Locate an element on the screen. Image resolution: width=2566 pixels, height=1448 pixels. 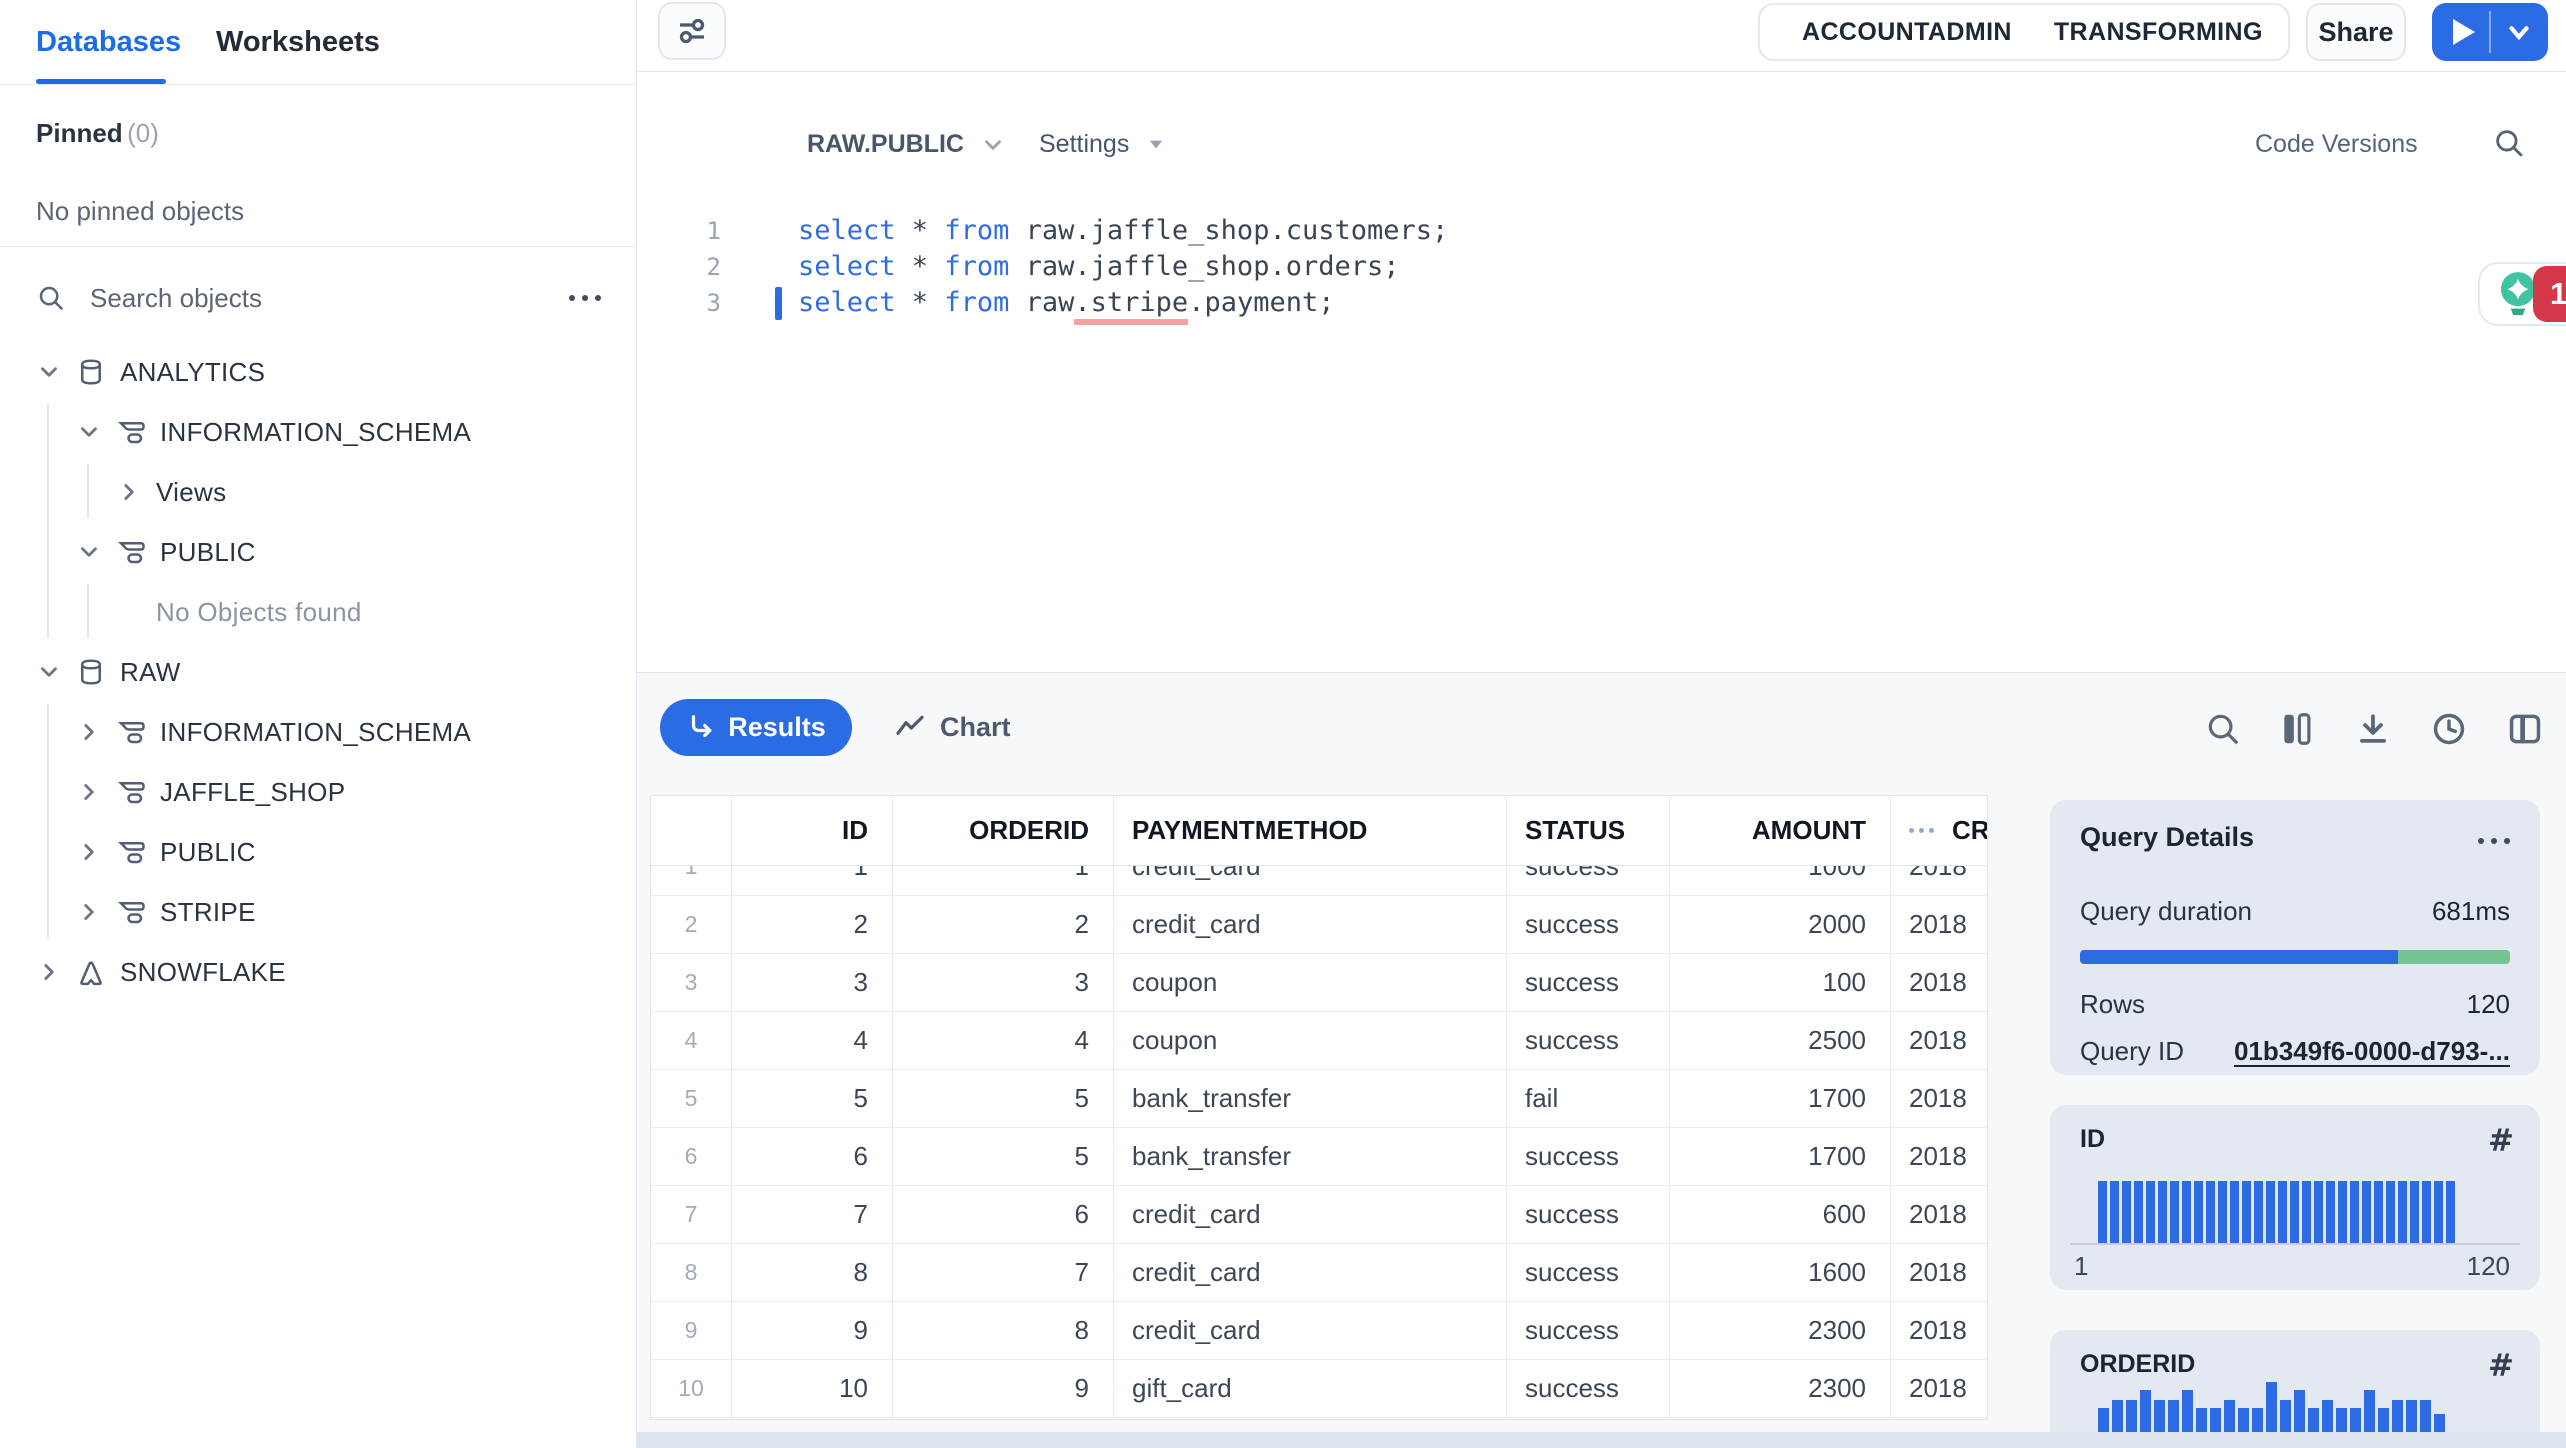
orderid-histogram is located at coordinates (2271, 1411).